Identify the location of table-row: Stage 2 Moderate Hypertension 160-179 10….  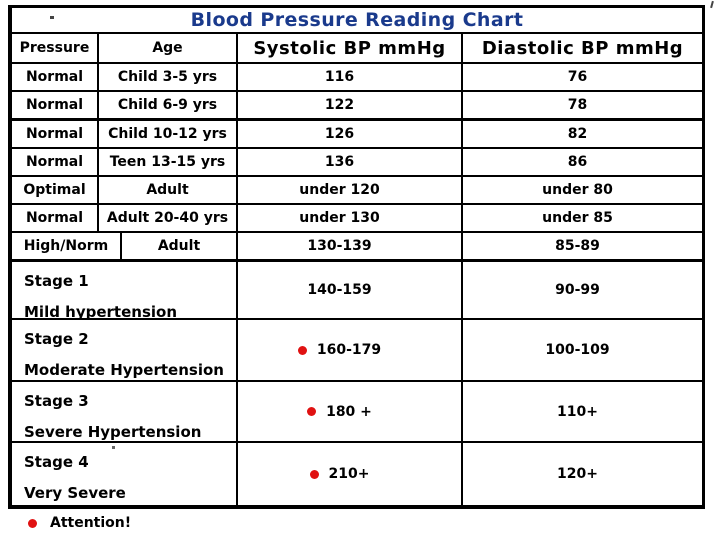
(357, 351).